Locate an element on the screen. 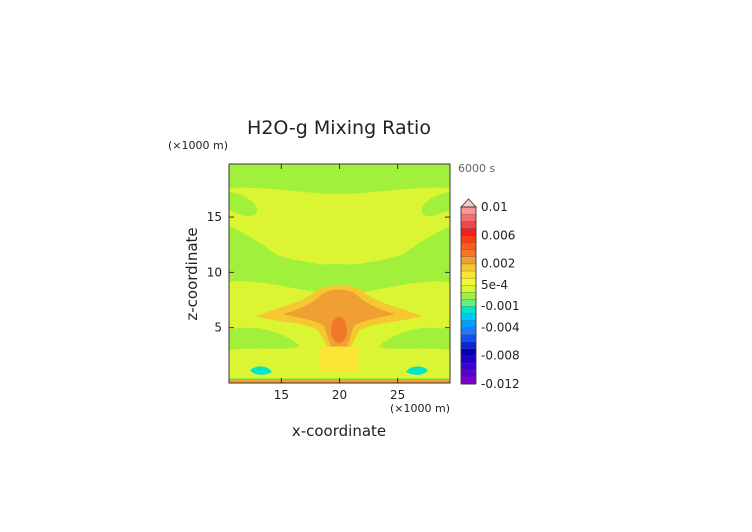 Image resolution: width=752 pixels, height=532 pixels. colorbar-tick-label: 0.002 is located at coordinates (498, 264).